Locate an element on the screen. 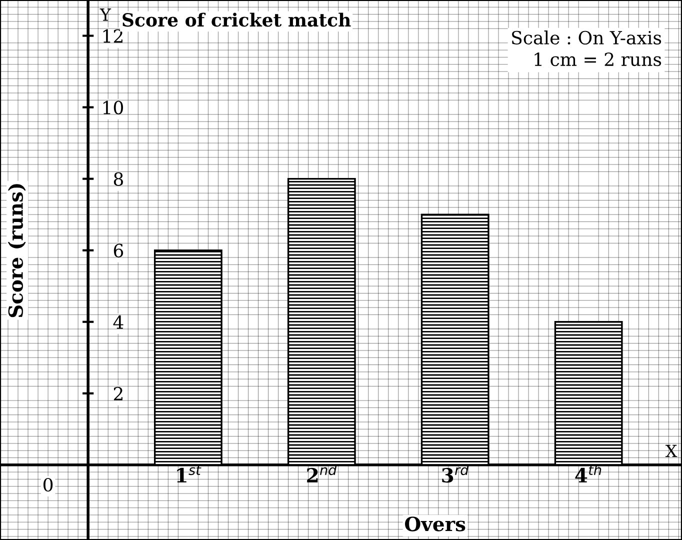 Image resolution: width=682 pixels, height=540 pixels. y-tick-label: 12 is located at coordinates (112, 36).